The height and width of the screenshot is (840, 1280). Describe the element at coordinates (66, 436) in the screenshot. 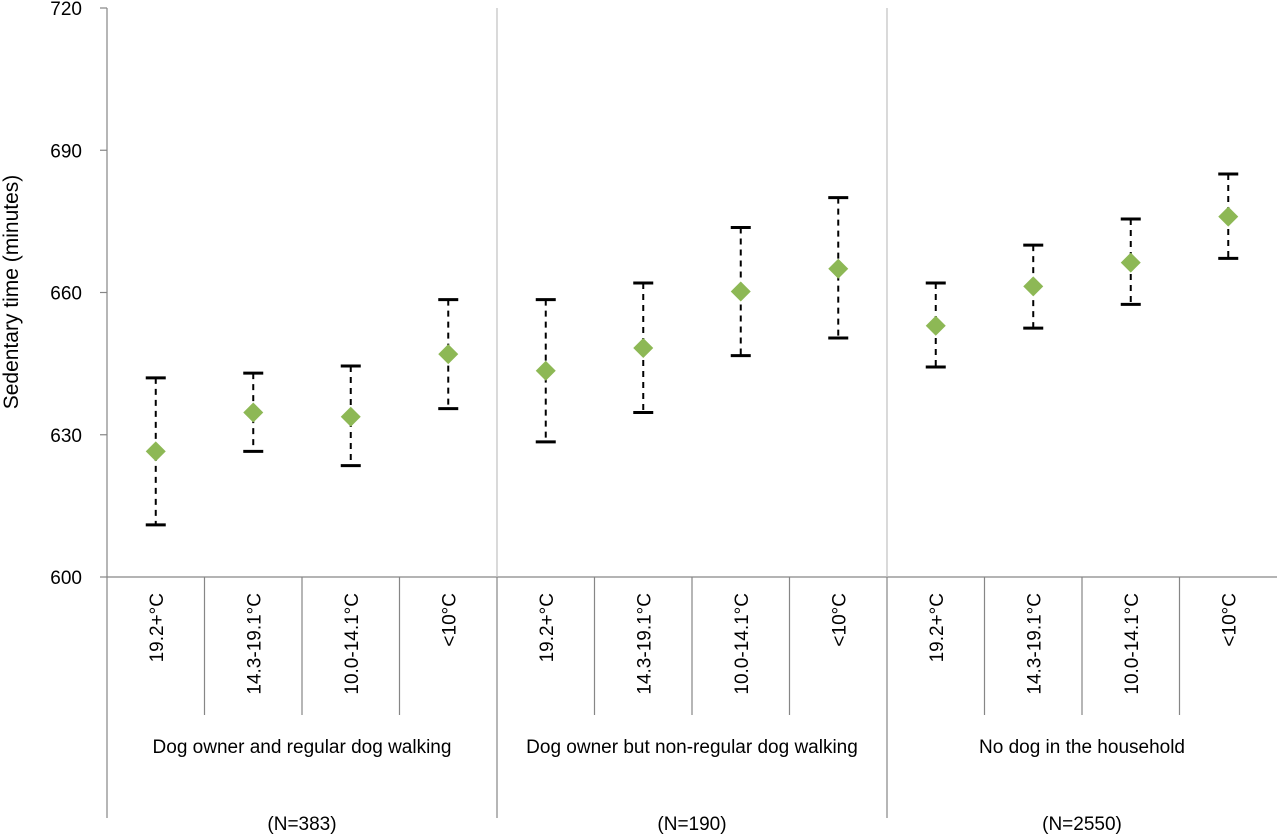

I see `y-tick-label: 630` at that location.